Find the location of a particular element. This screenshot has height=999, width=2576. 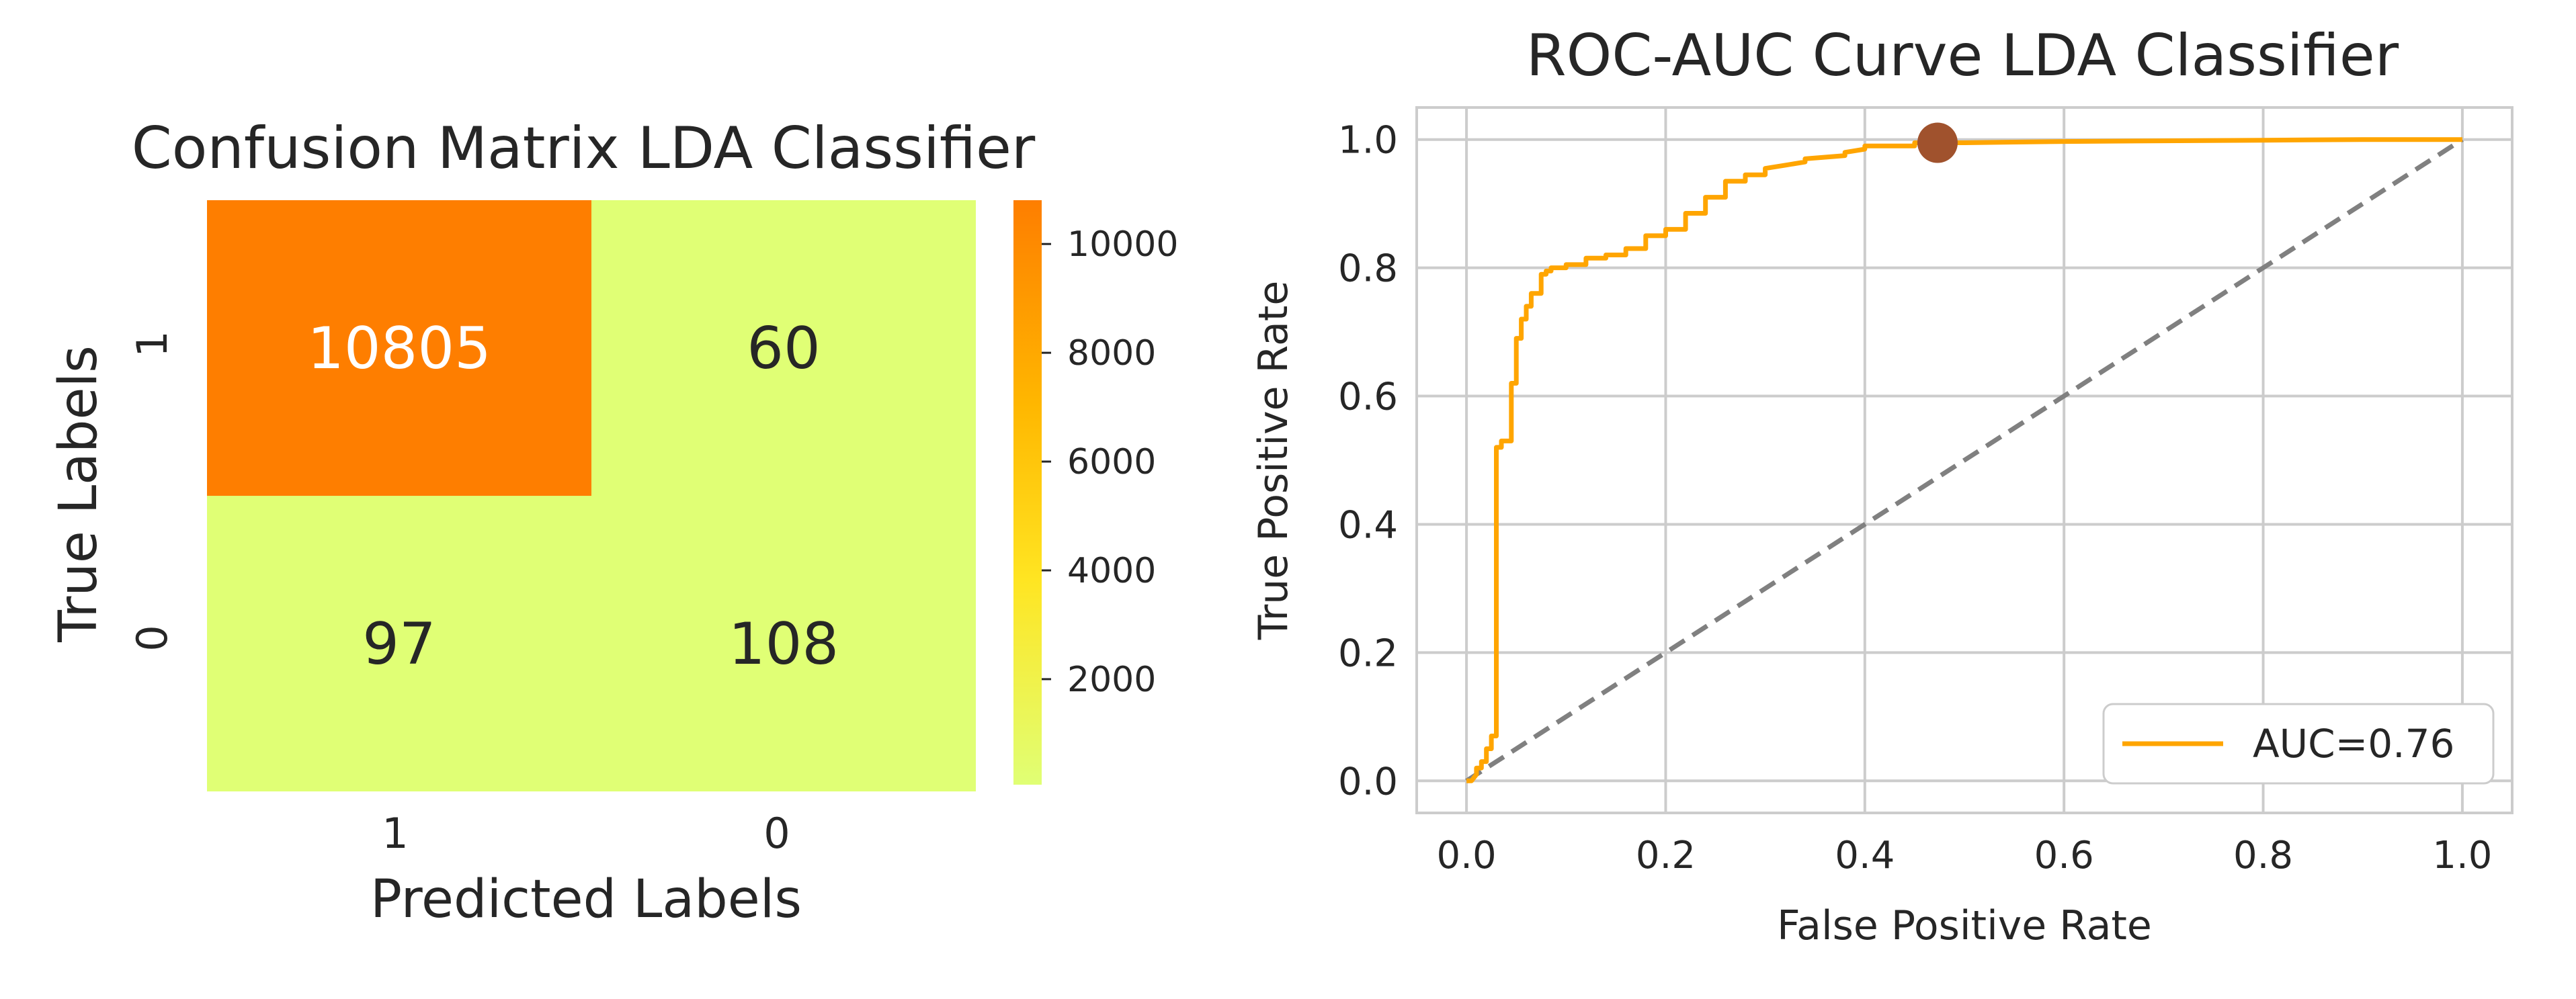

cm-y-tick-label-0: 0 is located at coordinates (152, 638).